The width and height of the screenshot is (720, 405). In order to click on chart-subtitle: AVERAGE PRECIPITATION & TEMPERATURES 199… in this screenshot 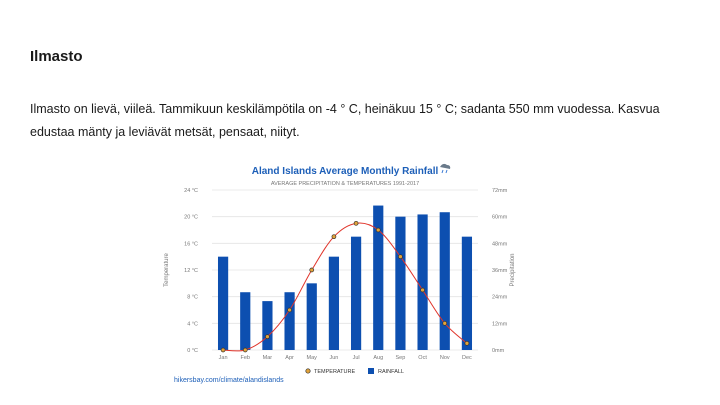, I will do `click(345, 184)`.